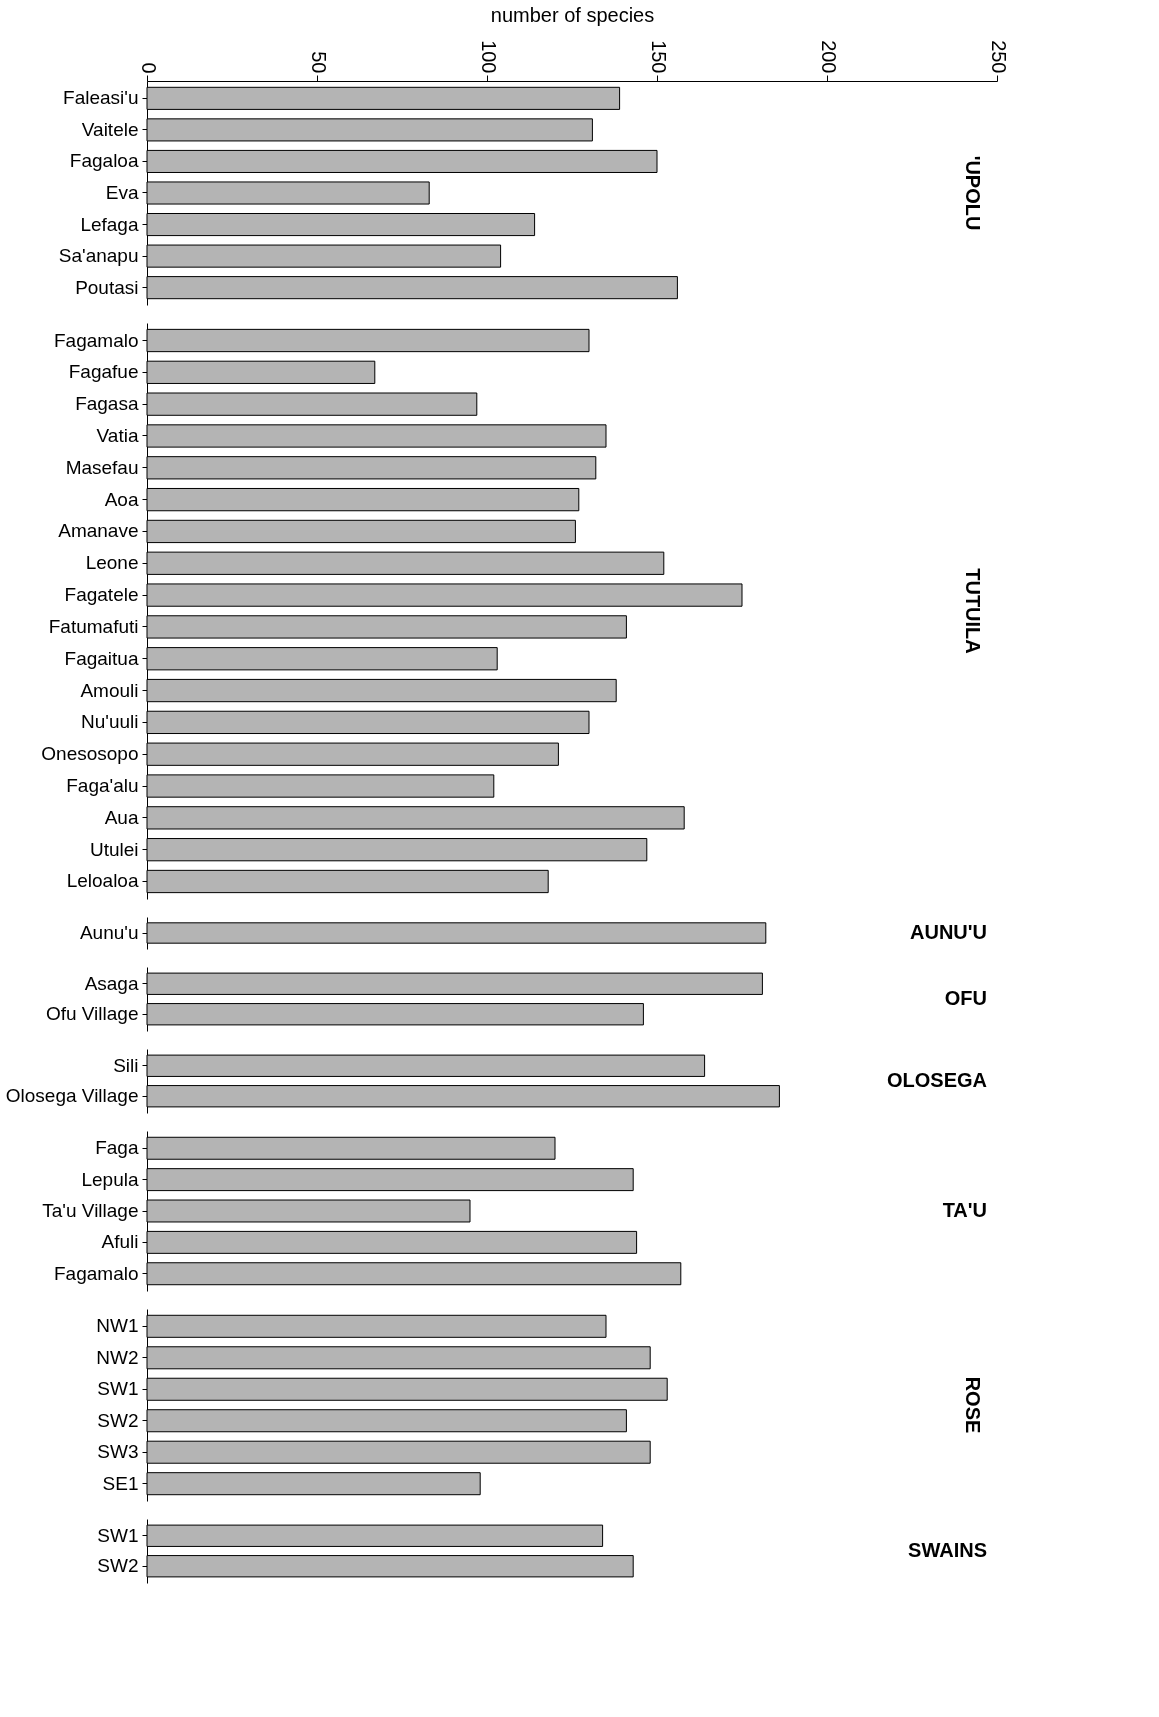 This screenshot has height=1717, width=1159. Describe the element at coordinates (109, 932) in the screenshot. I see `y-tick-label: Aunu'u` at that location.